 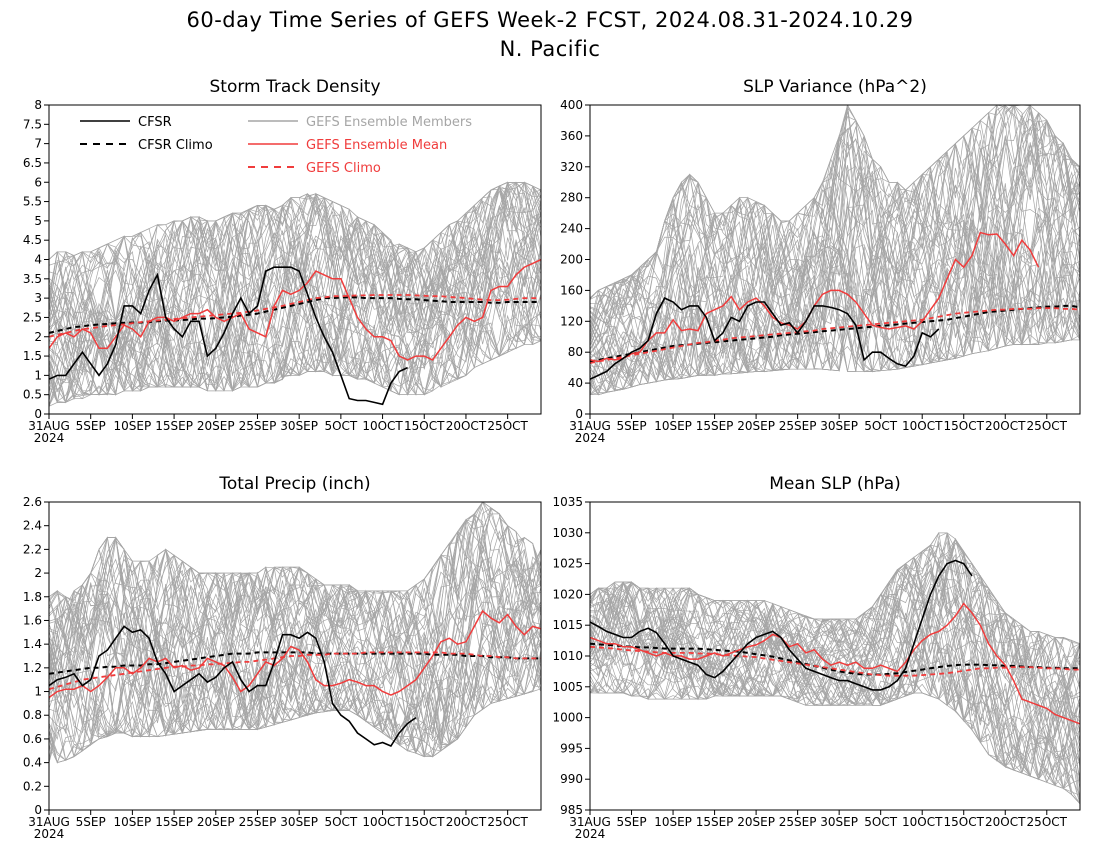 What do you see at coordinates (567, 594) in the screenshot?
I see `y-tick-label: 1020` at bounding box center [567, 594].